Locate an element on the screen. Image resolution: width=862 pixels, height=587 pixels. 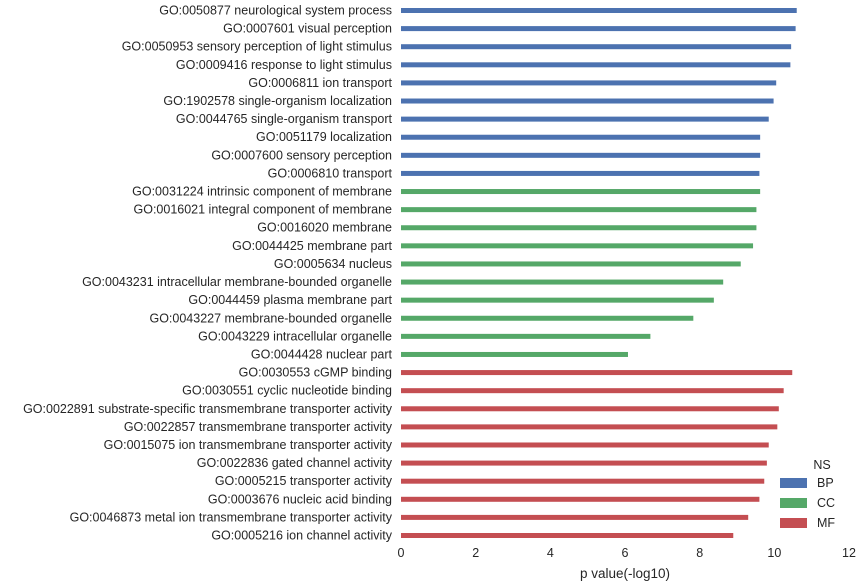
category-label: GO:0005634 nucleus is located at coordinates (333, 264).